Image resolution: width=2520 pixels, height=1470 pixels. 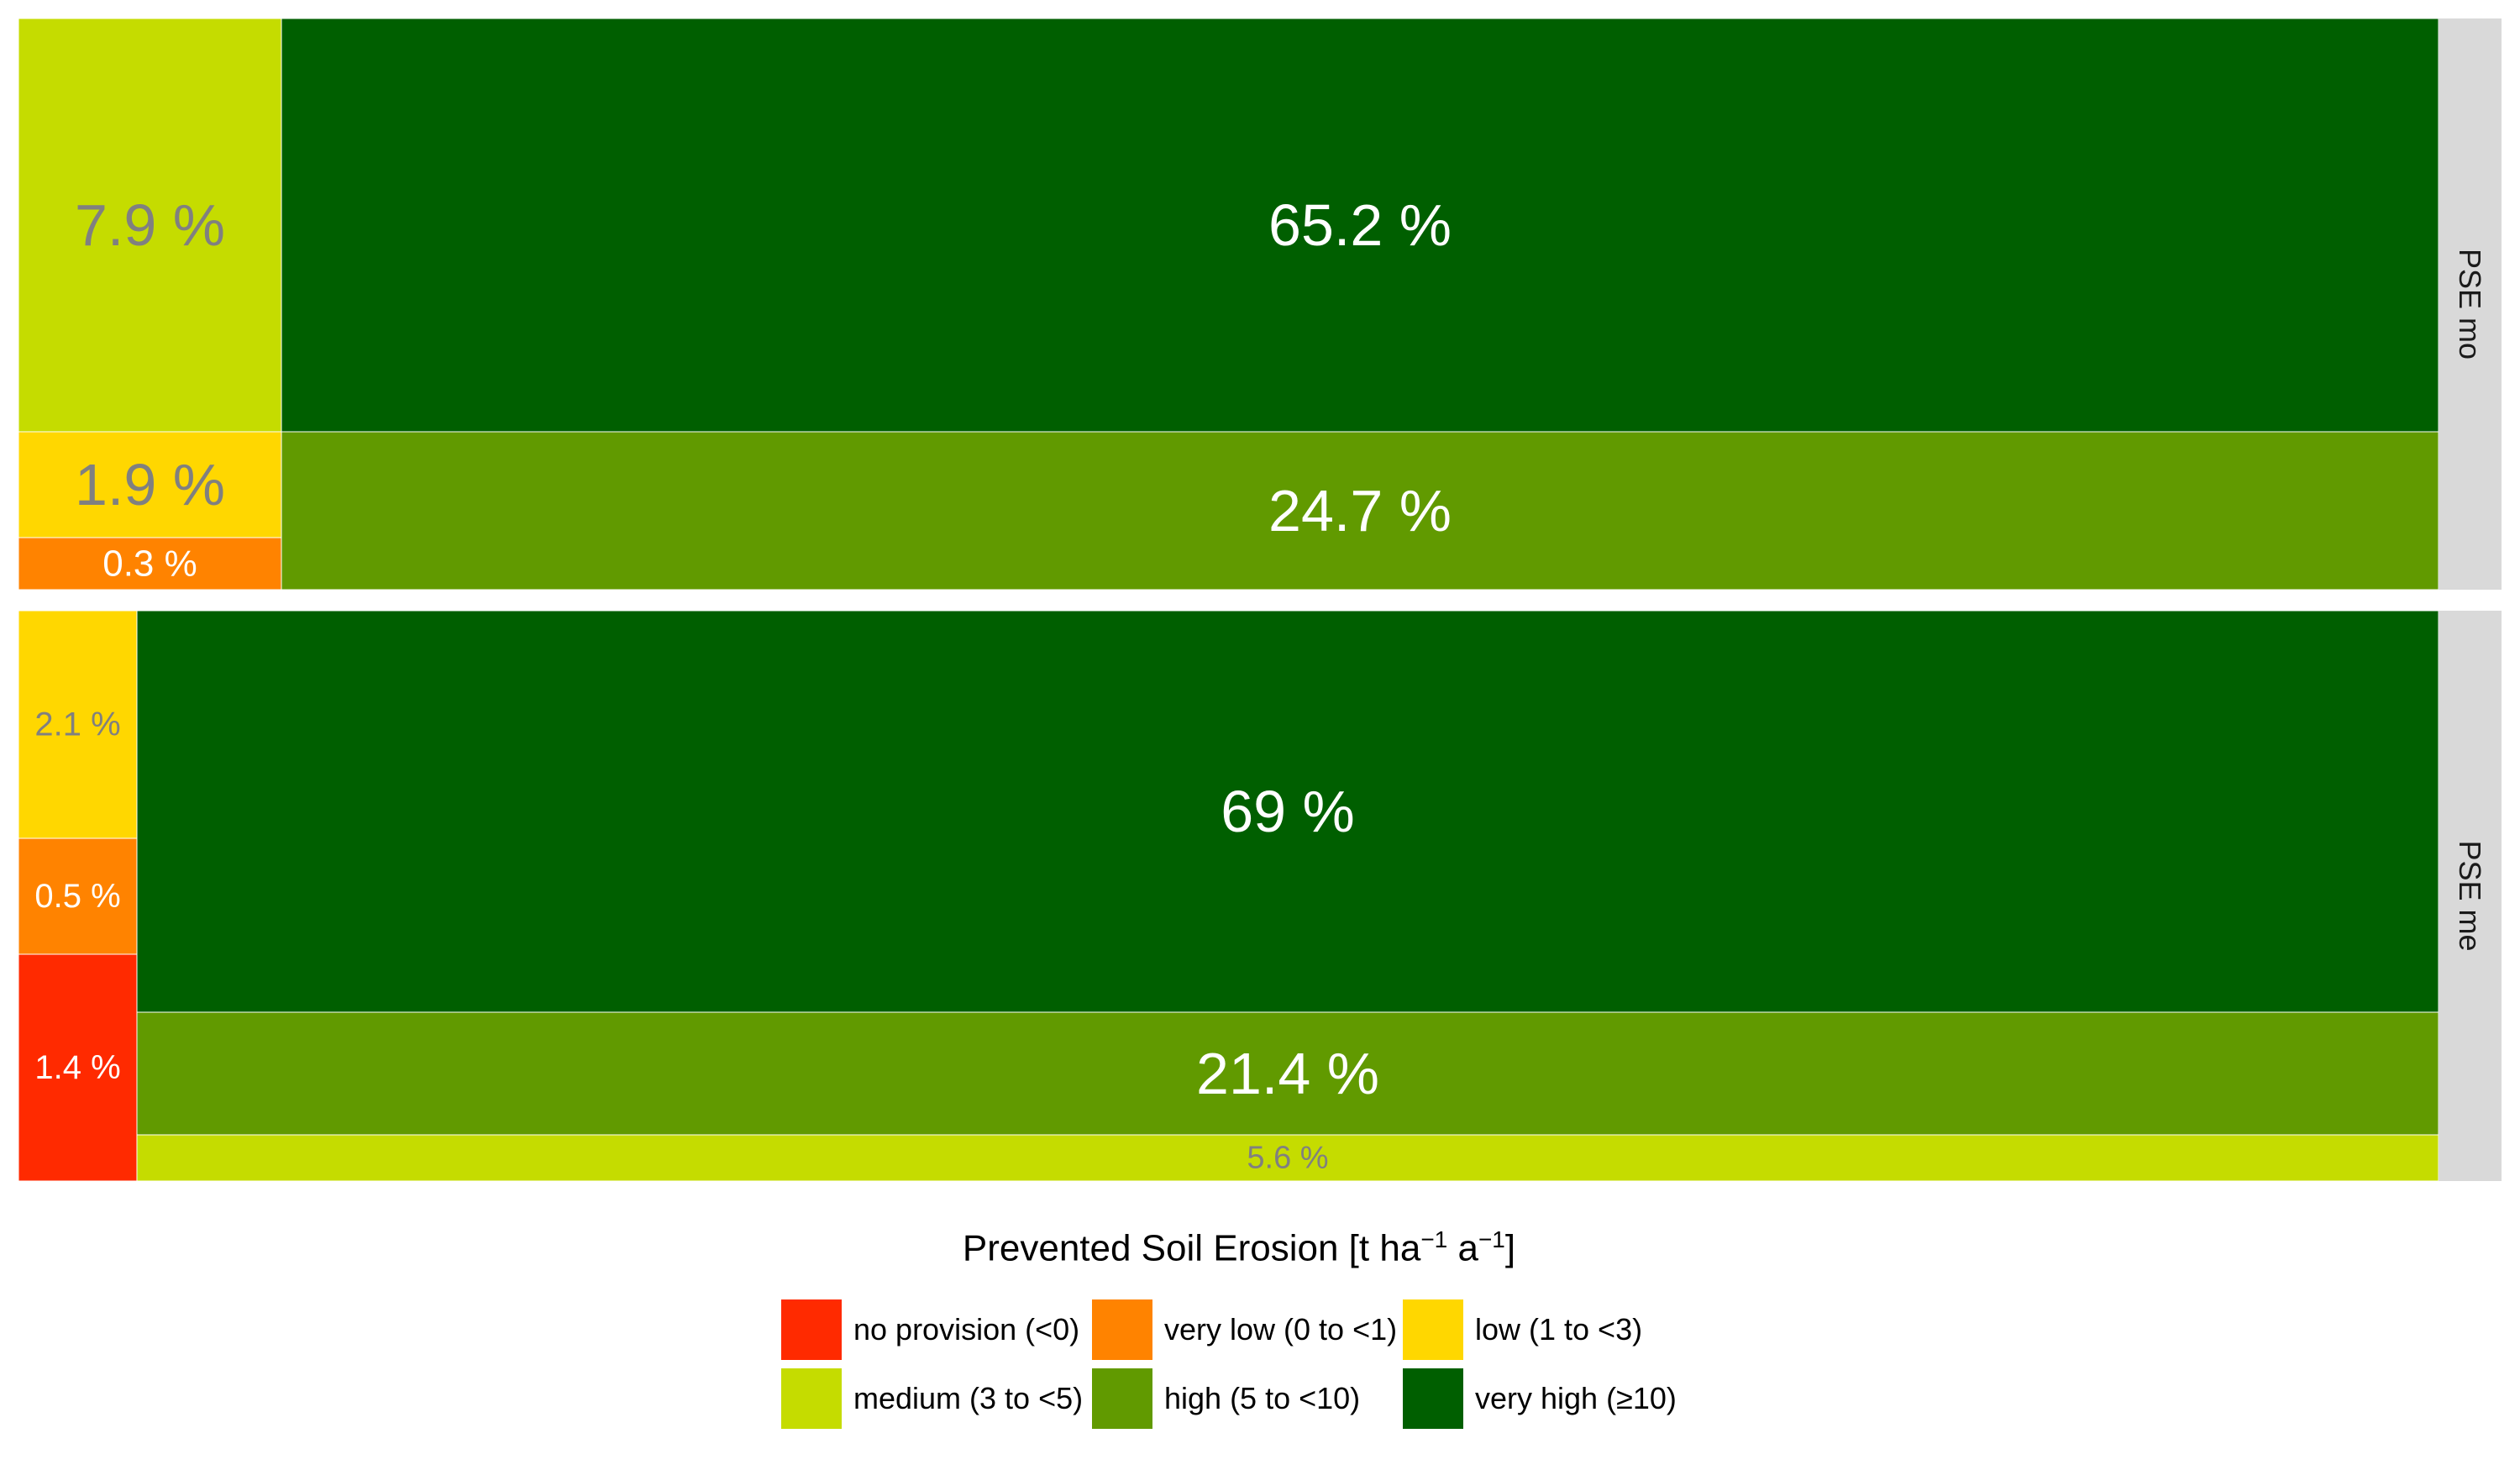 What do you see at coordinates (1191, 1248) in the screenshot?
I see `legend-title-main: Prevented Soil Erosion [t ha` at bounding box center [1191, 1248].